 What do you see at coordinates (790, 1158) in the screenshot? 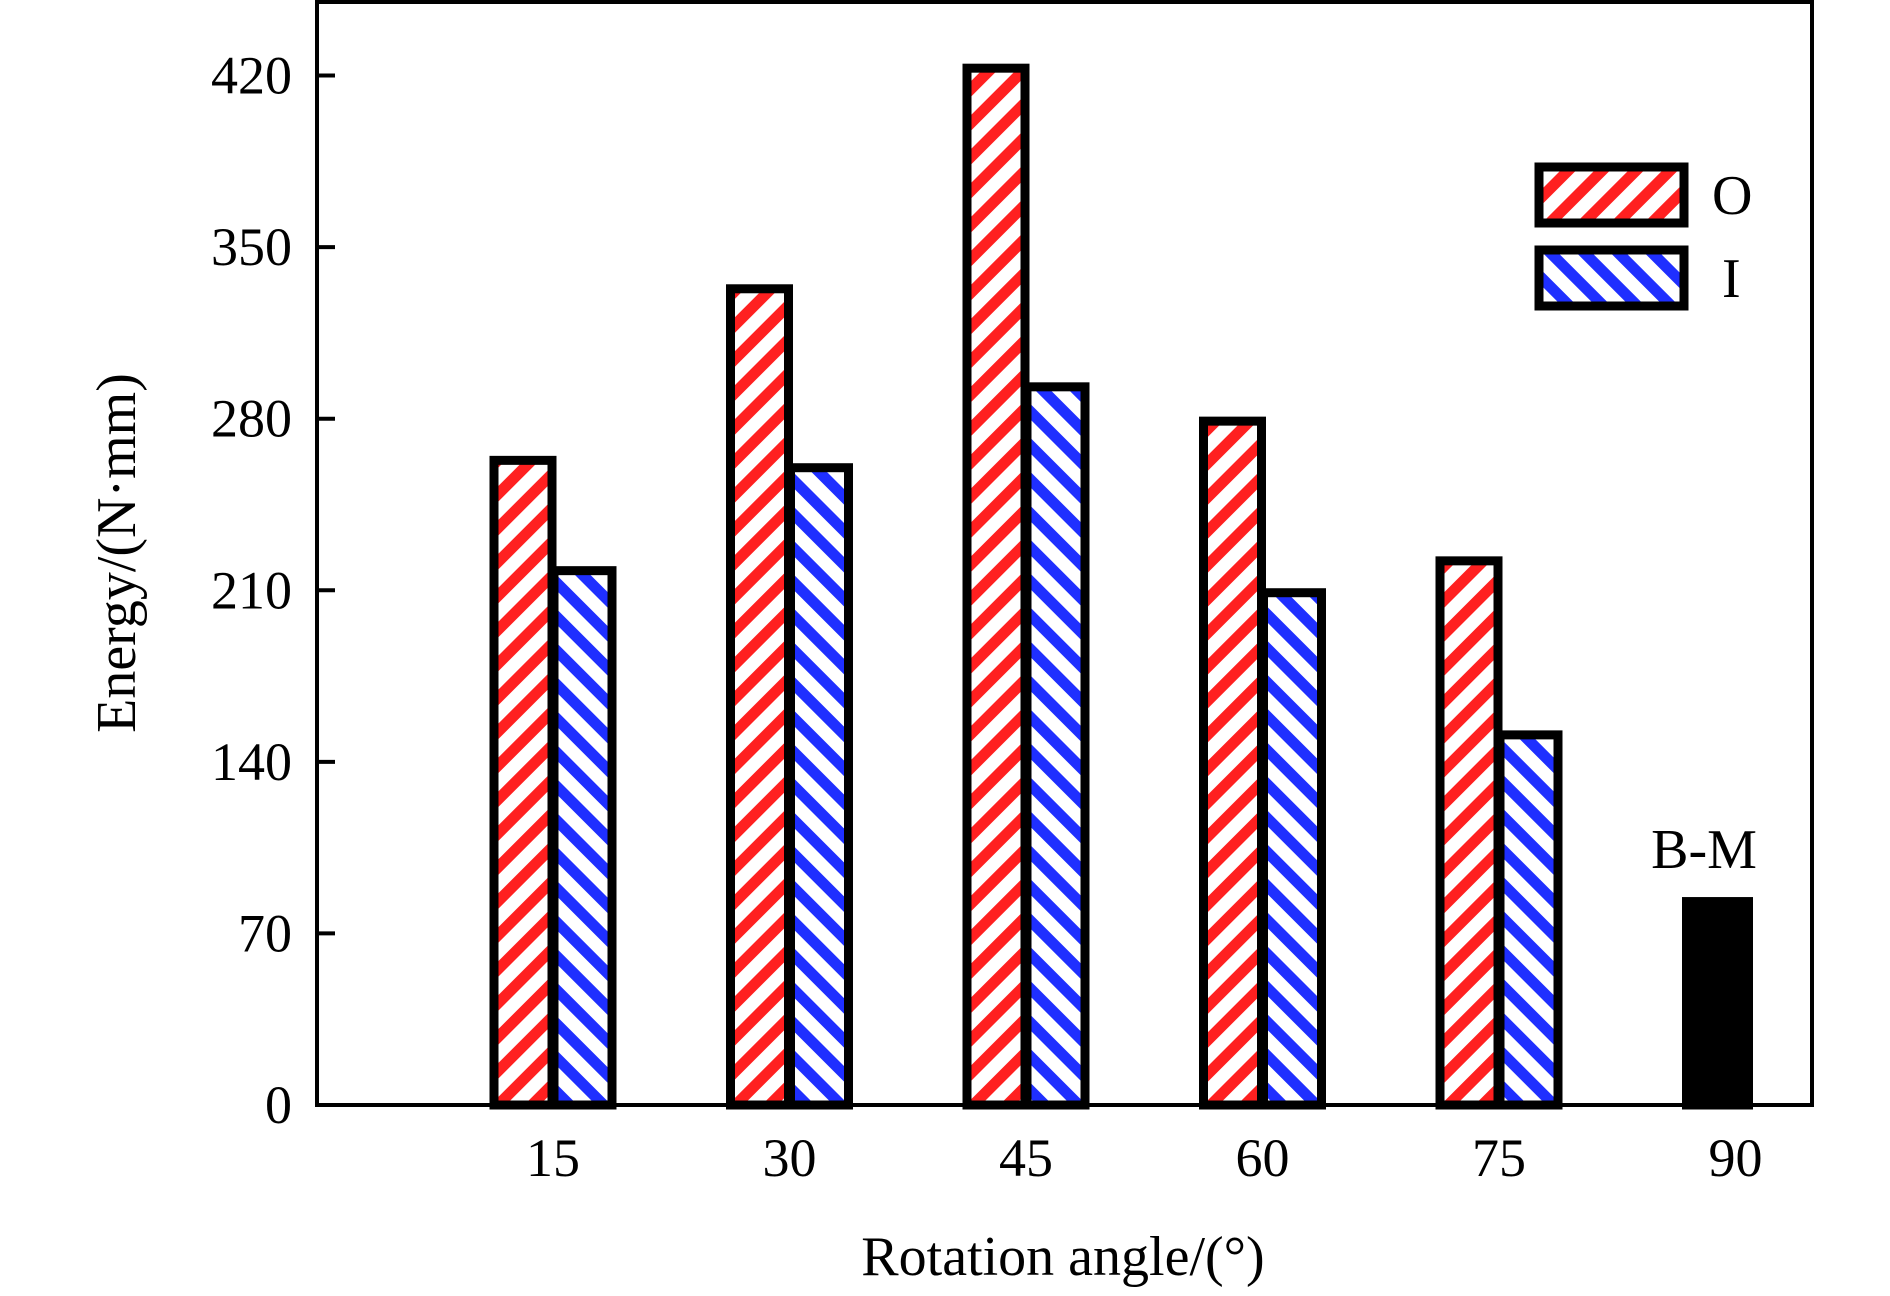
I see `x-tick-label: 30` at bounding box center [790, 1158].